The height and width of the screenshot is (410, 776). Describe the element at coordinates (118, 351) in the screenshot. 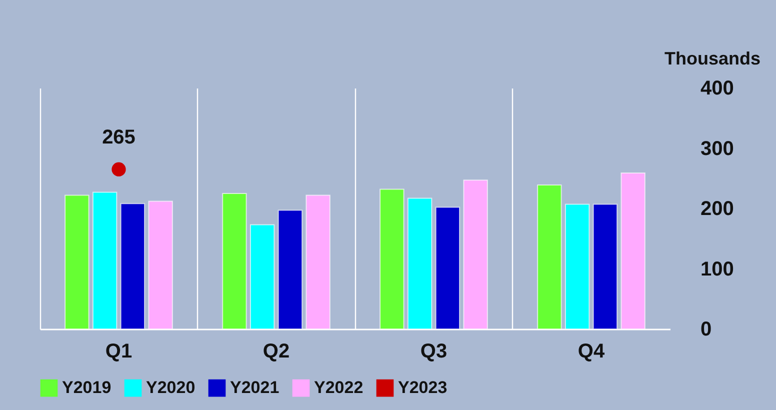

I see `x-tick-label: Q1` at that location.